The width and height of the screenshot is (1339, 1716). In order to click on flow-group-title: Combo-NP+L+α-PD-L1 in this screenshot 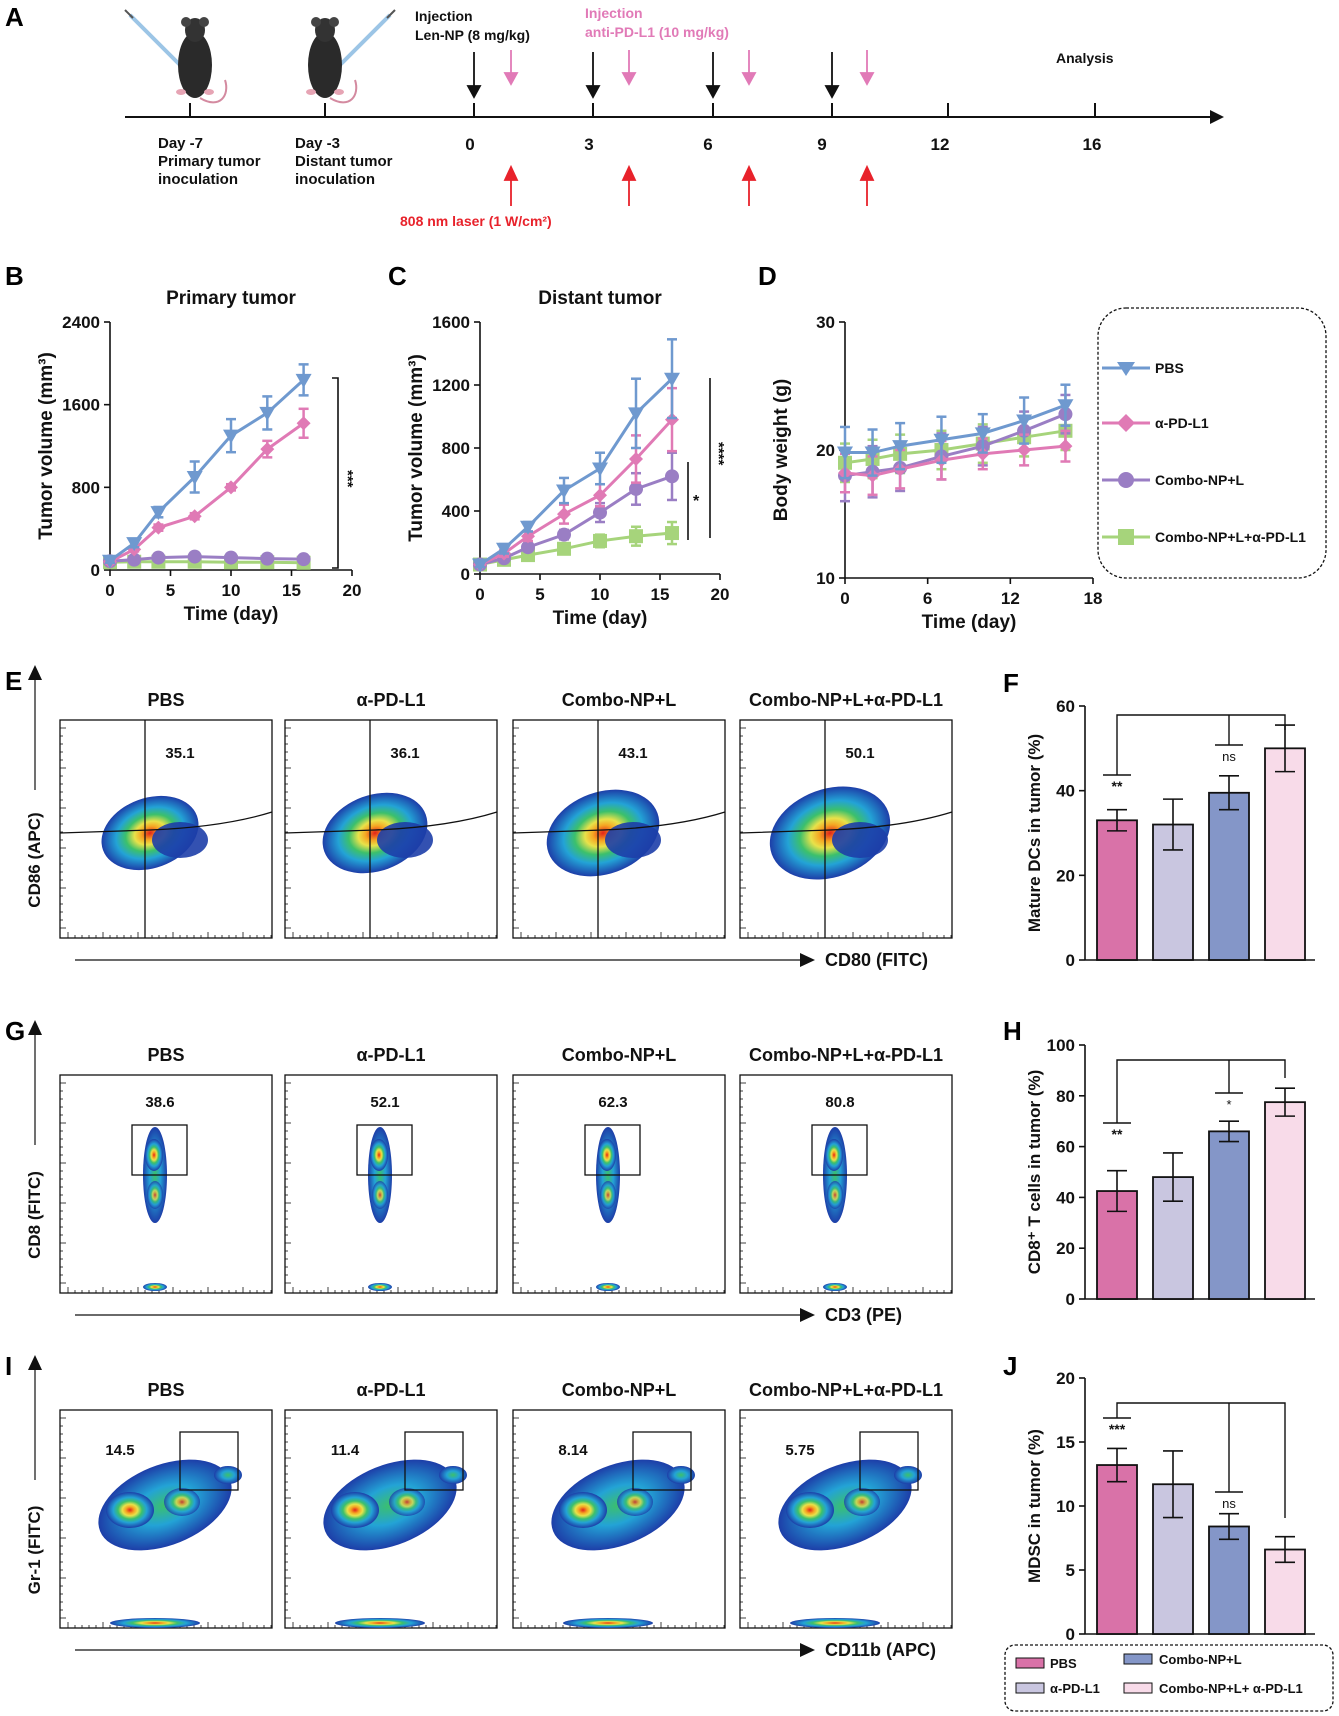, I will do `click(846, 1390)`.